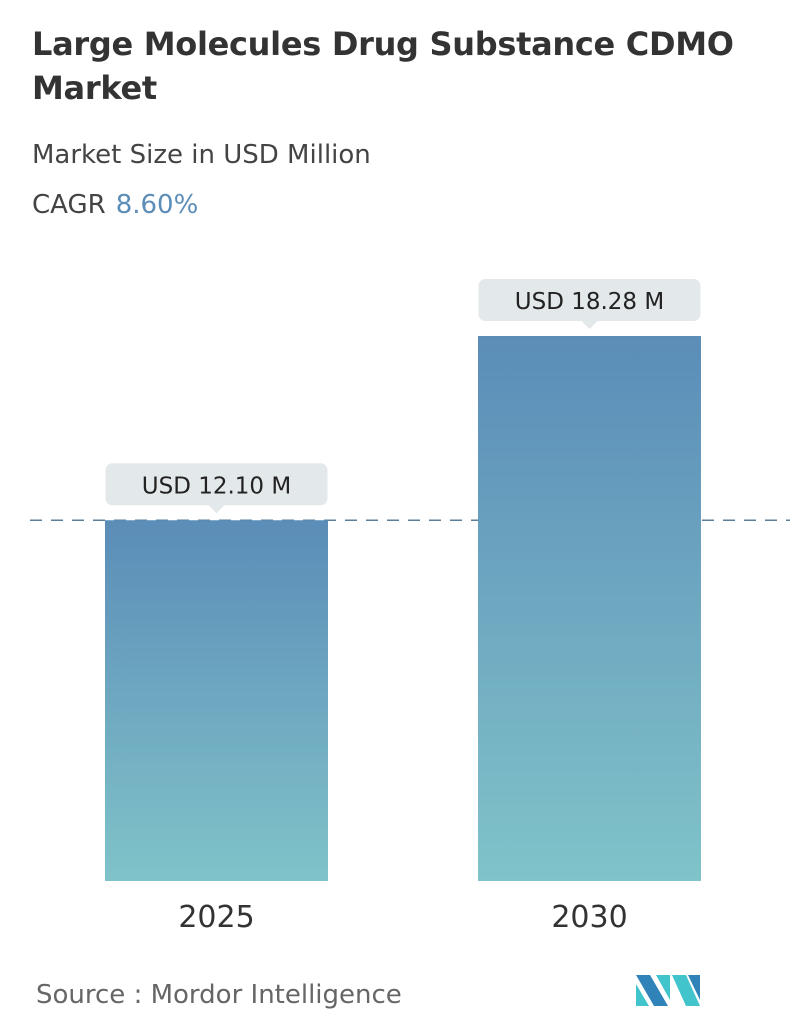 The height and width of the screenshot is (1034, 796). What do you see at coordinates (201, 155) in the screenshot?
I see `chart-subtitle: Market Size in USD Million` at bounding box center [201, 155].